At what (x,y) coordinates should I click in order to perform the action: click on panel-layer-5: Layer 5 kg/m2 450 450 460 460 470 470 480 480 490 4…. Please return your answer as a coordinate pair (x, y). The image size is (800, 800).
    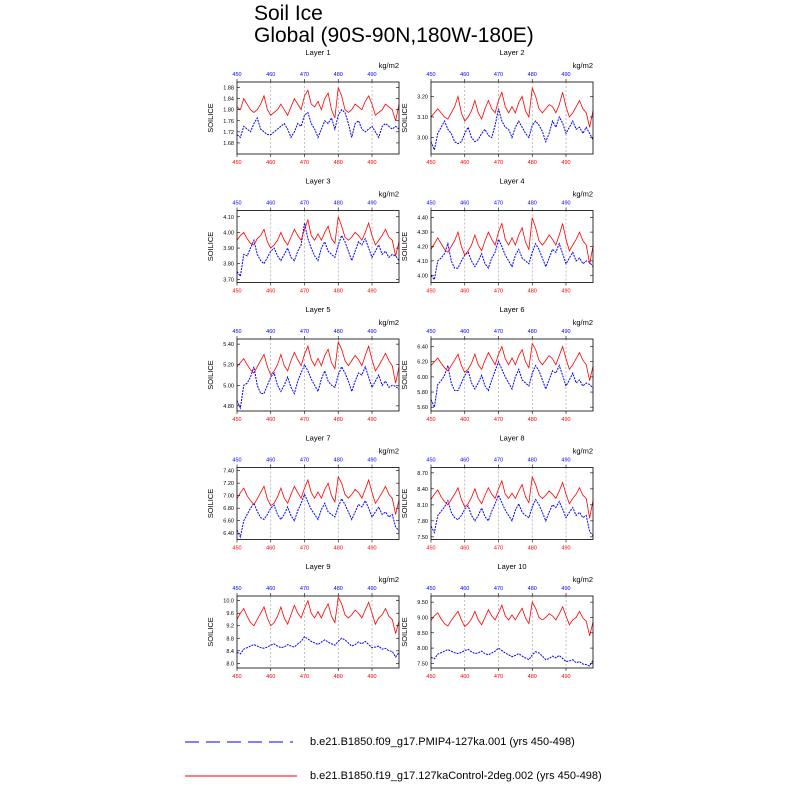
    Looking at the image, I should click on (303, 364).